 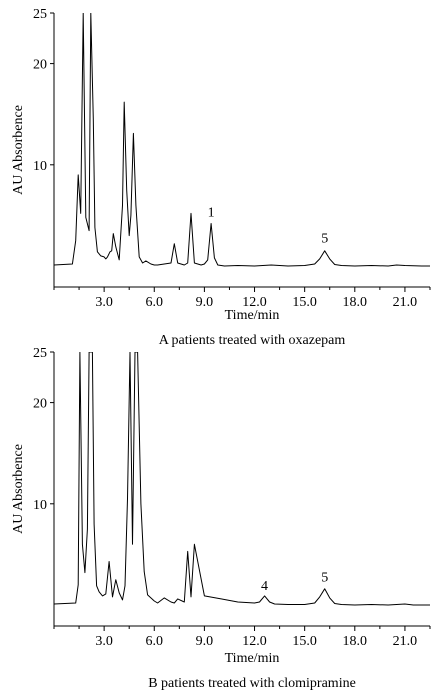 I want to click on peak-label: 4, so click(x=264, y=586).